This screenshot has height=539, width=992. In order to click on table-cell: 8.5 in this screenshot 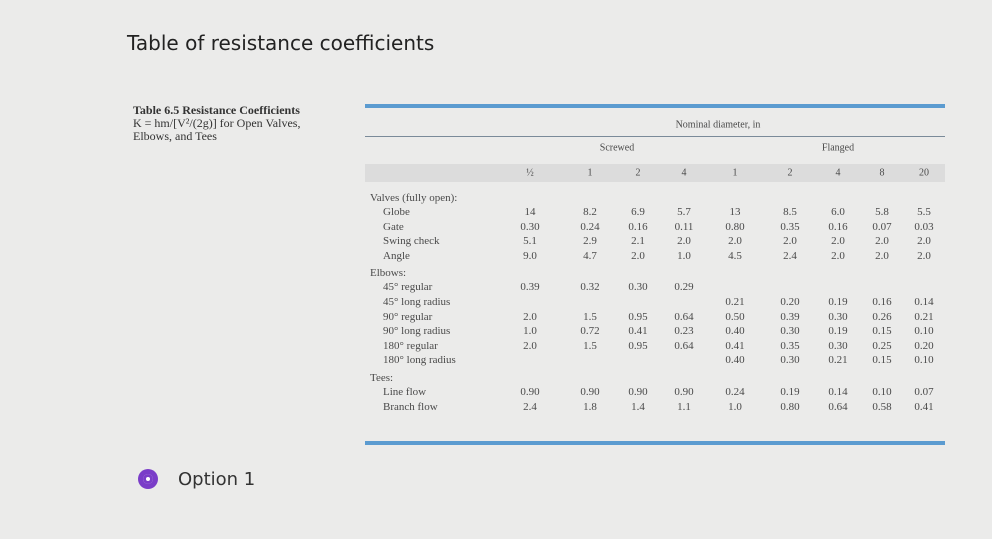, I will do `click(790, 212)`.